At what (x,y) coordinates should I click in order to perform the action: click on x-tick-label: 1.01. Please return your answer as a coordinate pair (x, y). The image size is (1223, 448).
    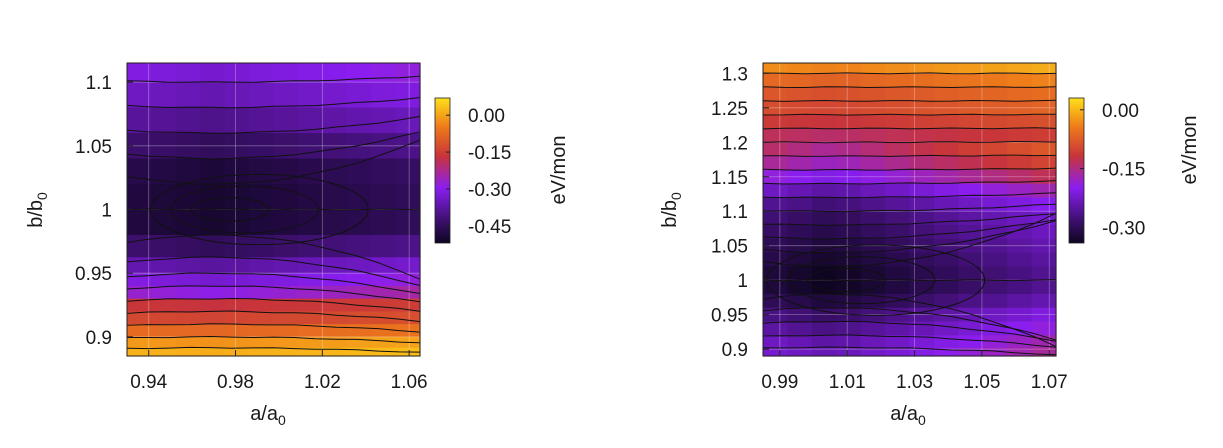
    Looking at the image, I should click on (847, 382).